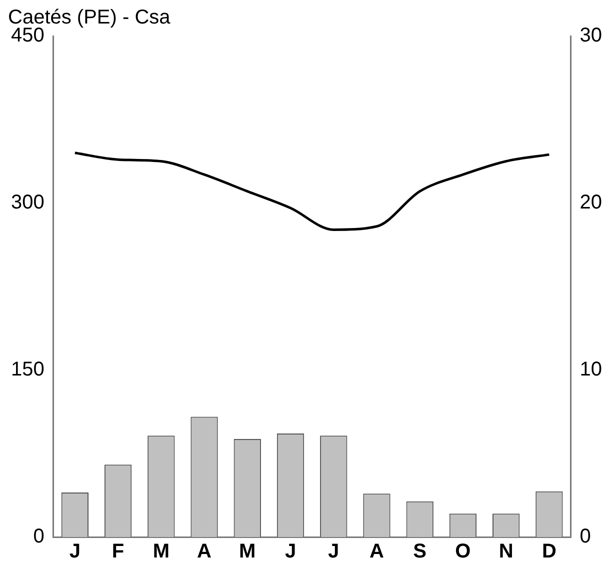 The image size is (613, 575). I want to click on y-tick-label: 0, so click(38, 537).